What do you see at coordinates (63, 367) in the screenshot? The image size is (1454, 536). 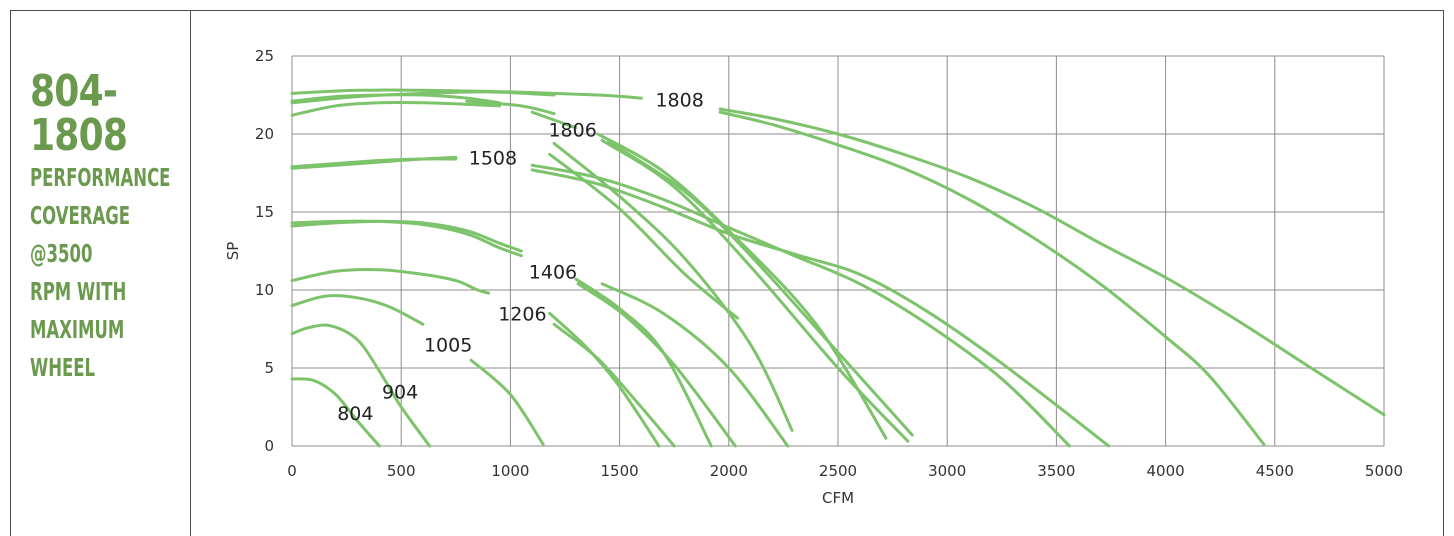 I see `sidebar-line-6: Wheel` at bounding box center [63, 367].